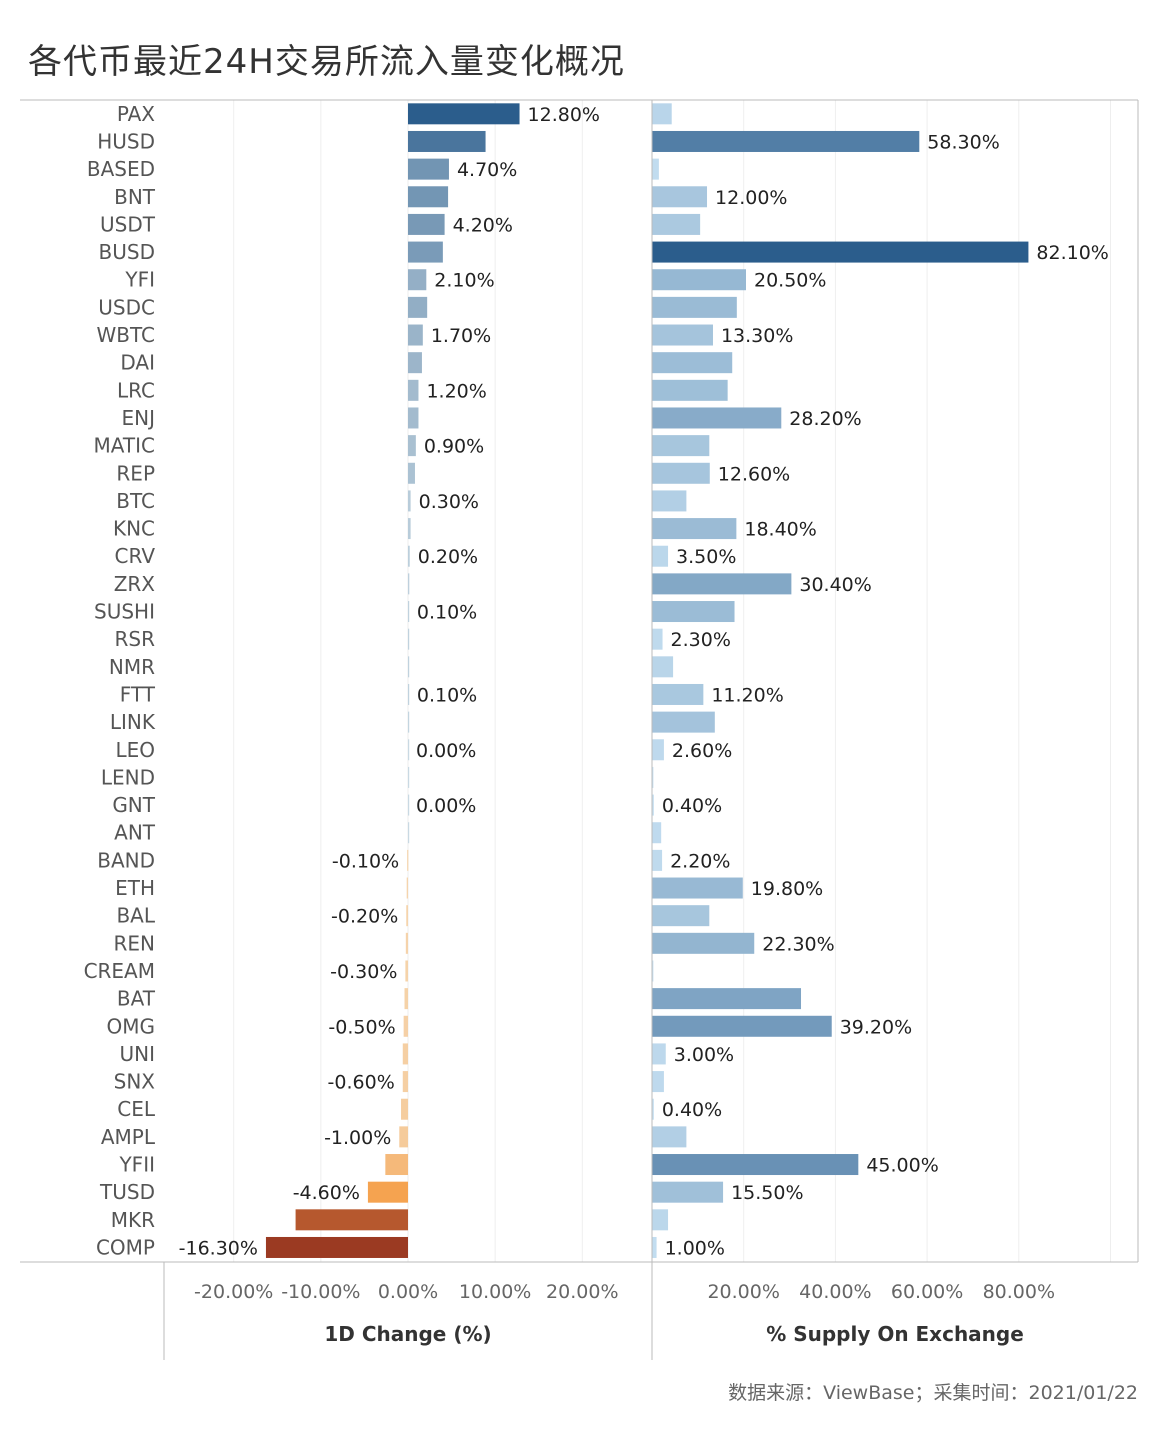 The height and width of the screenshot is (1430, 1162). I want to click on tick-label: 20.00%, so click(582, 1292).